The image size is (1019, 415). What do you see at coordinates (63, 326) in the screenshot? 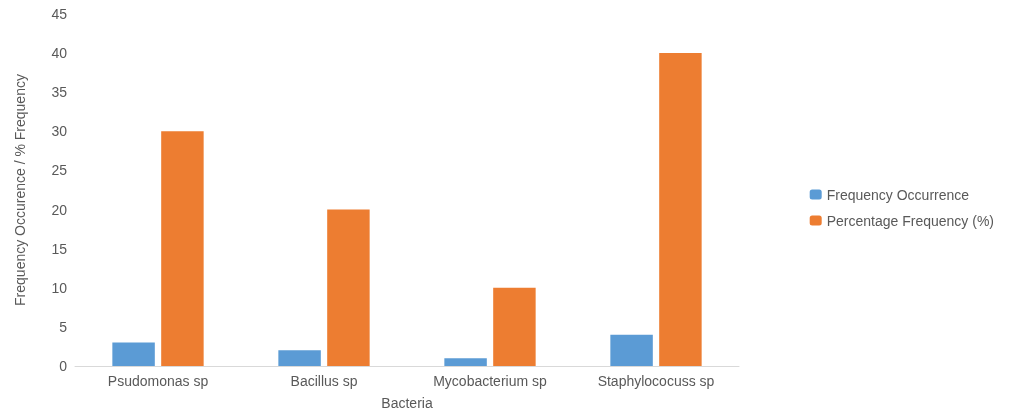
I see `y-tick-label: 5` at bounding box center [63, 326].